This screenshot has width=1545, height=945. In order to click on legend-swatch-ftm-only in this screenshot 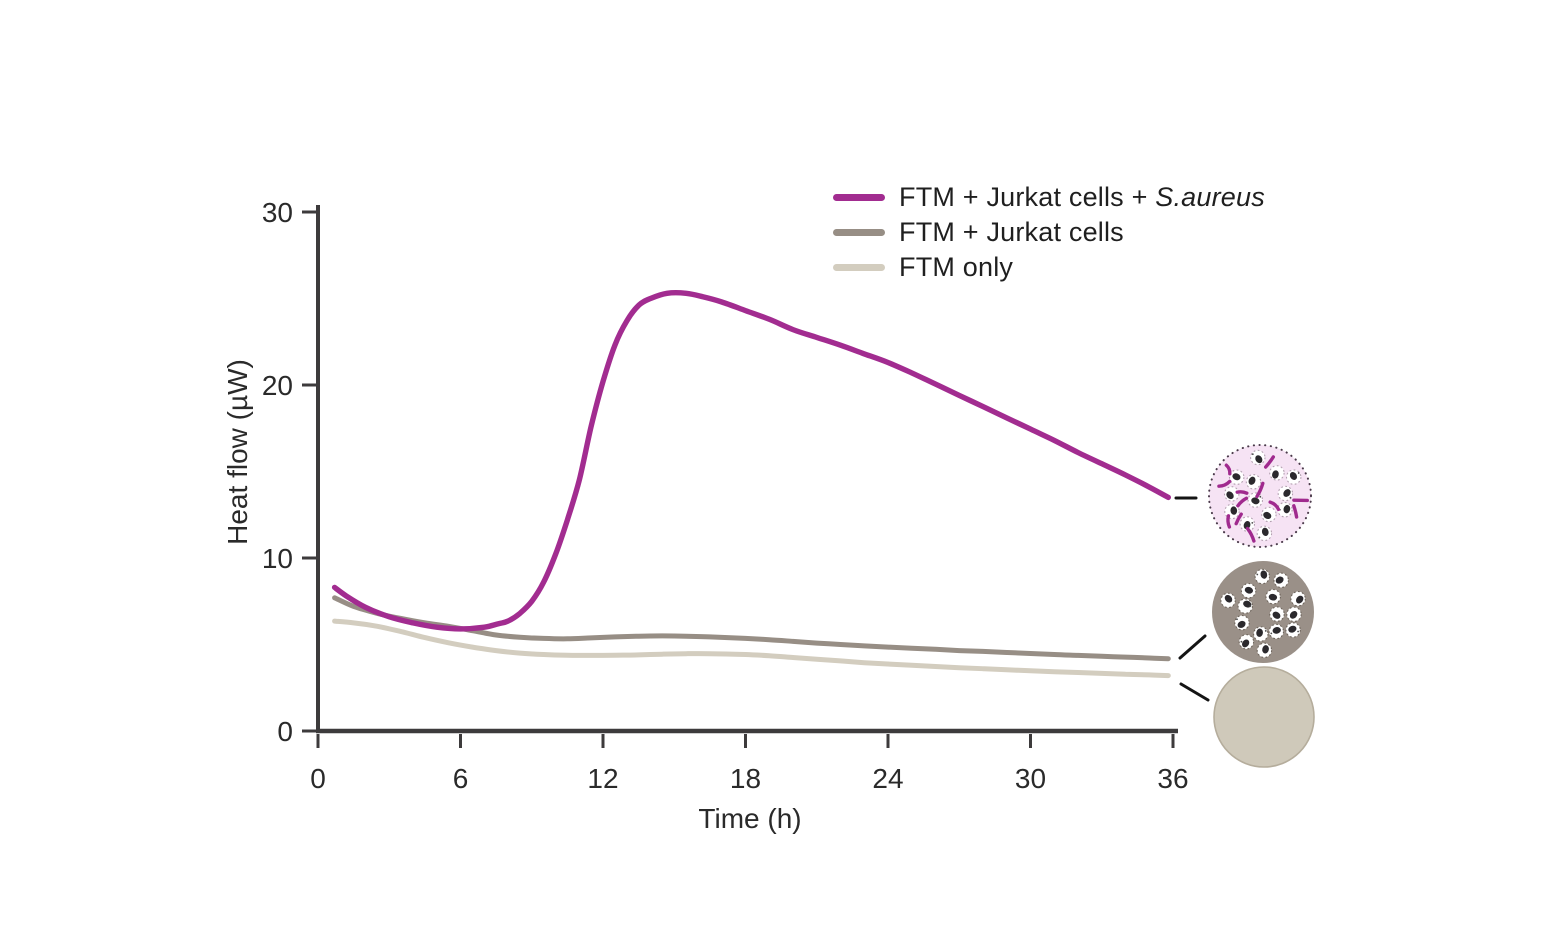, I will do `click(859, 267)`.